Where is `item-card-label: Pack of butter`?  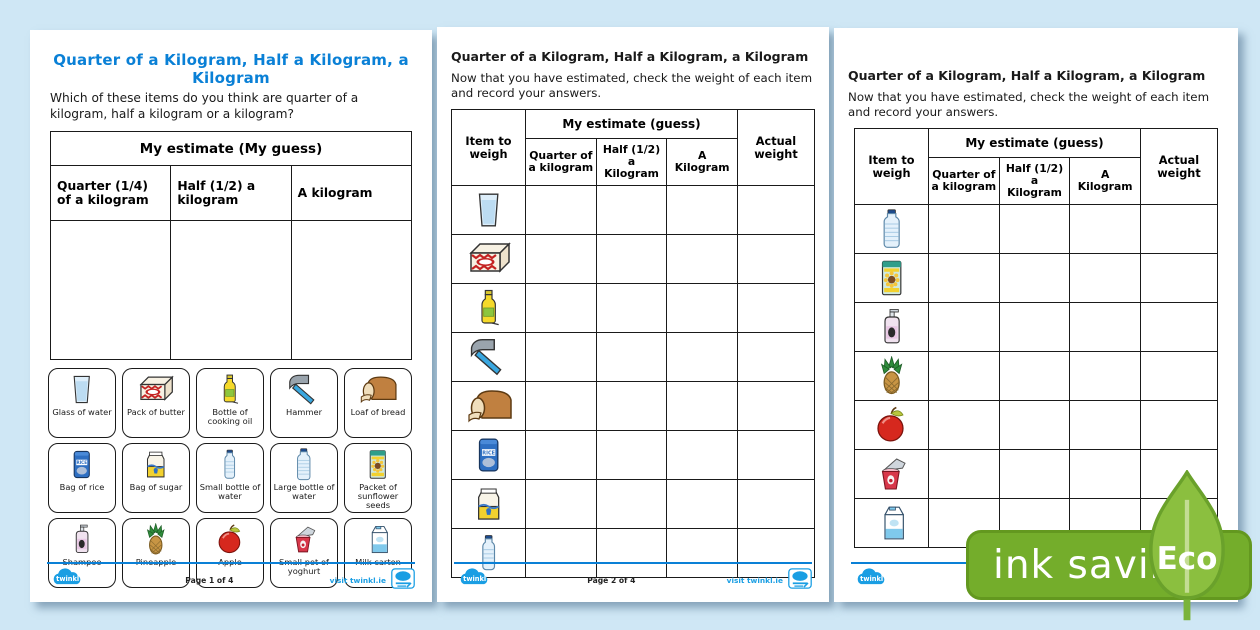 item-card-label: Pack of butter is located at coordinates (156, 412).